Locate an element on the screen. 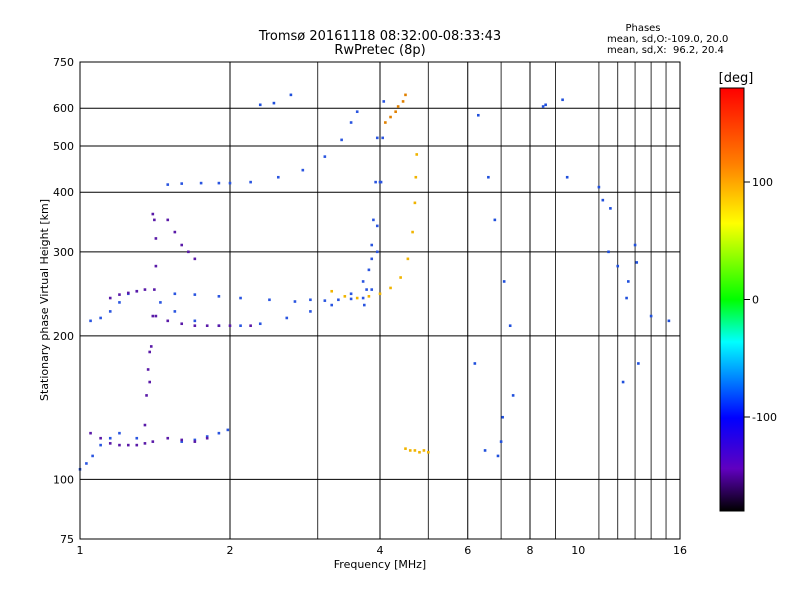  colorbar-ticks: 100 0 -100 is located at coordinates (760, 300).